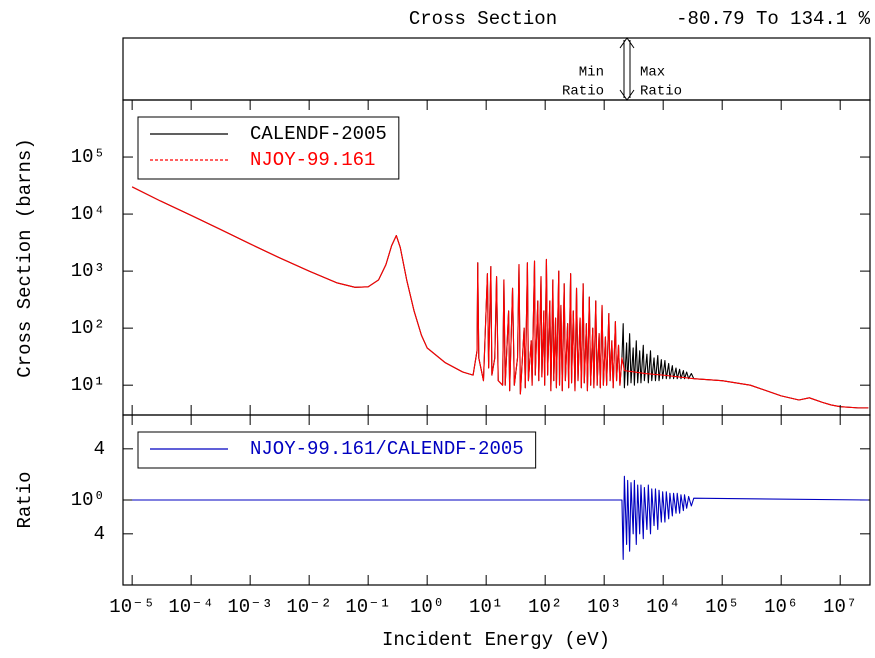  Describe the element at coordinates (88, 328) in the screenshot. I see `y-tick-label: 10²` at that location.